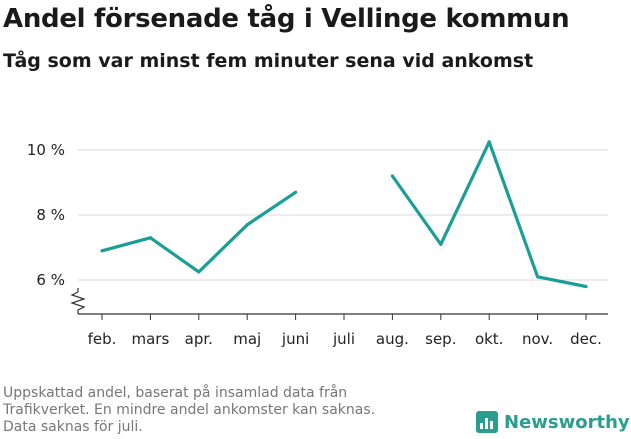 This screenshot has height=439, width=631. Describe the element at coordinates (440, 339) in the screenshot. I see `x-tick-label: sep.` at that location.